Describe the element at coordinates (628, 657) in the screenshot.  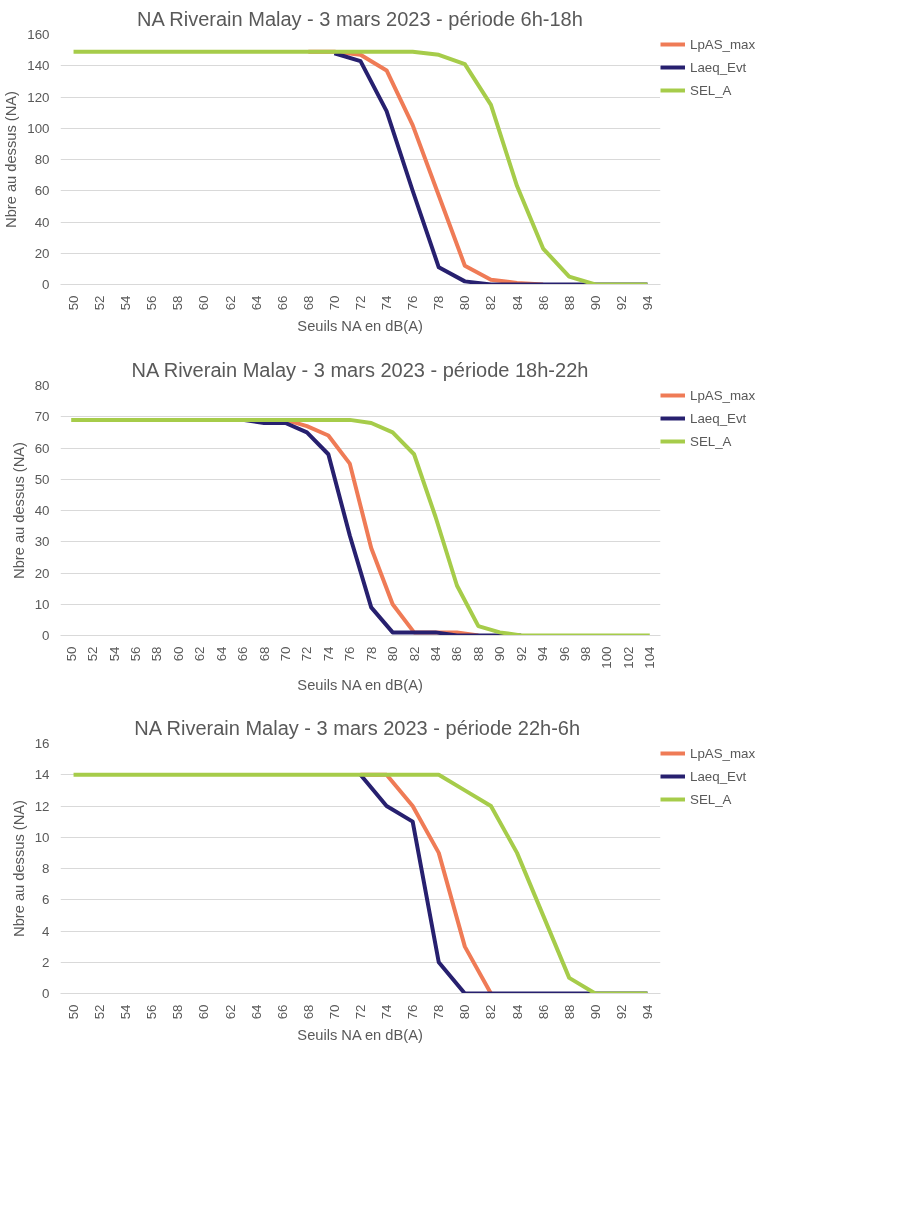
I see `x-tick-label: 102` at that location.